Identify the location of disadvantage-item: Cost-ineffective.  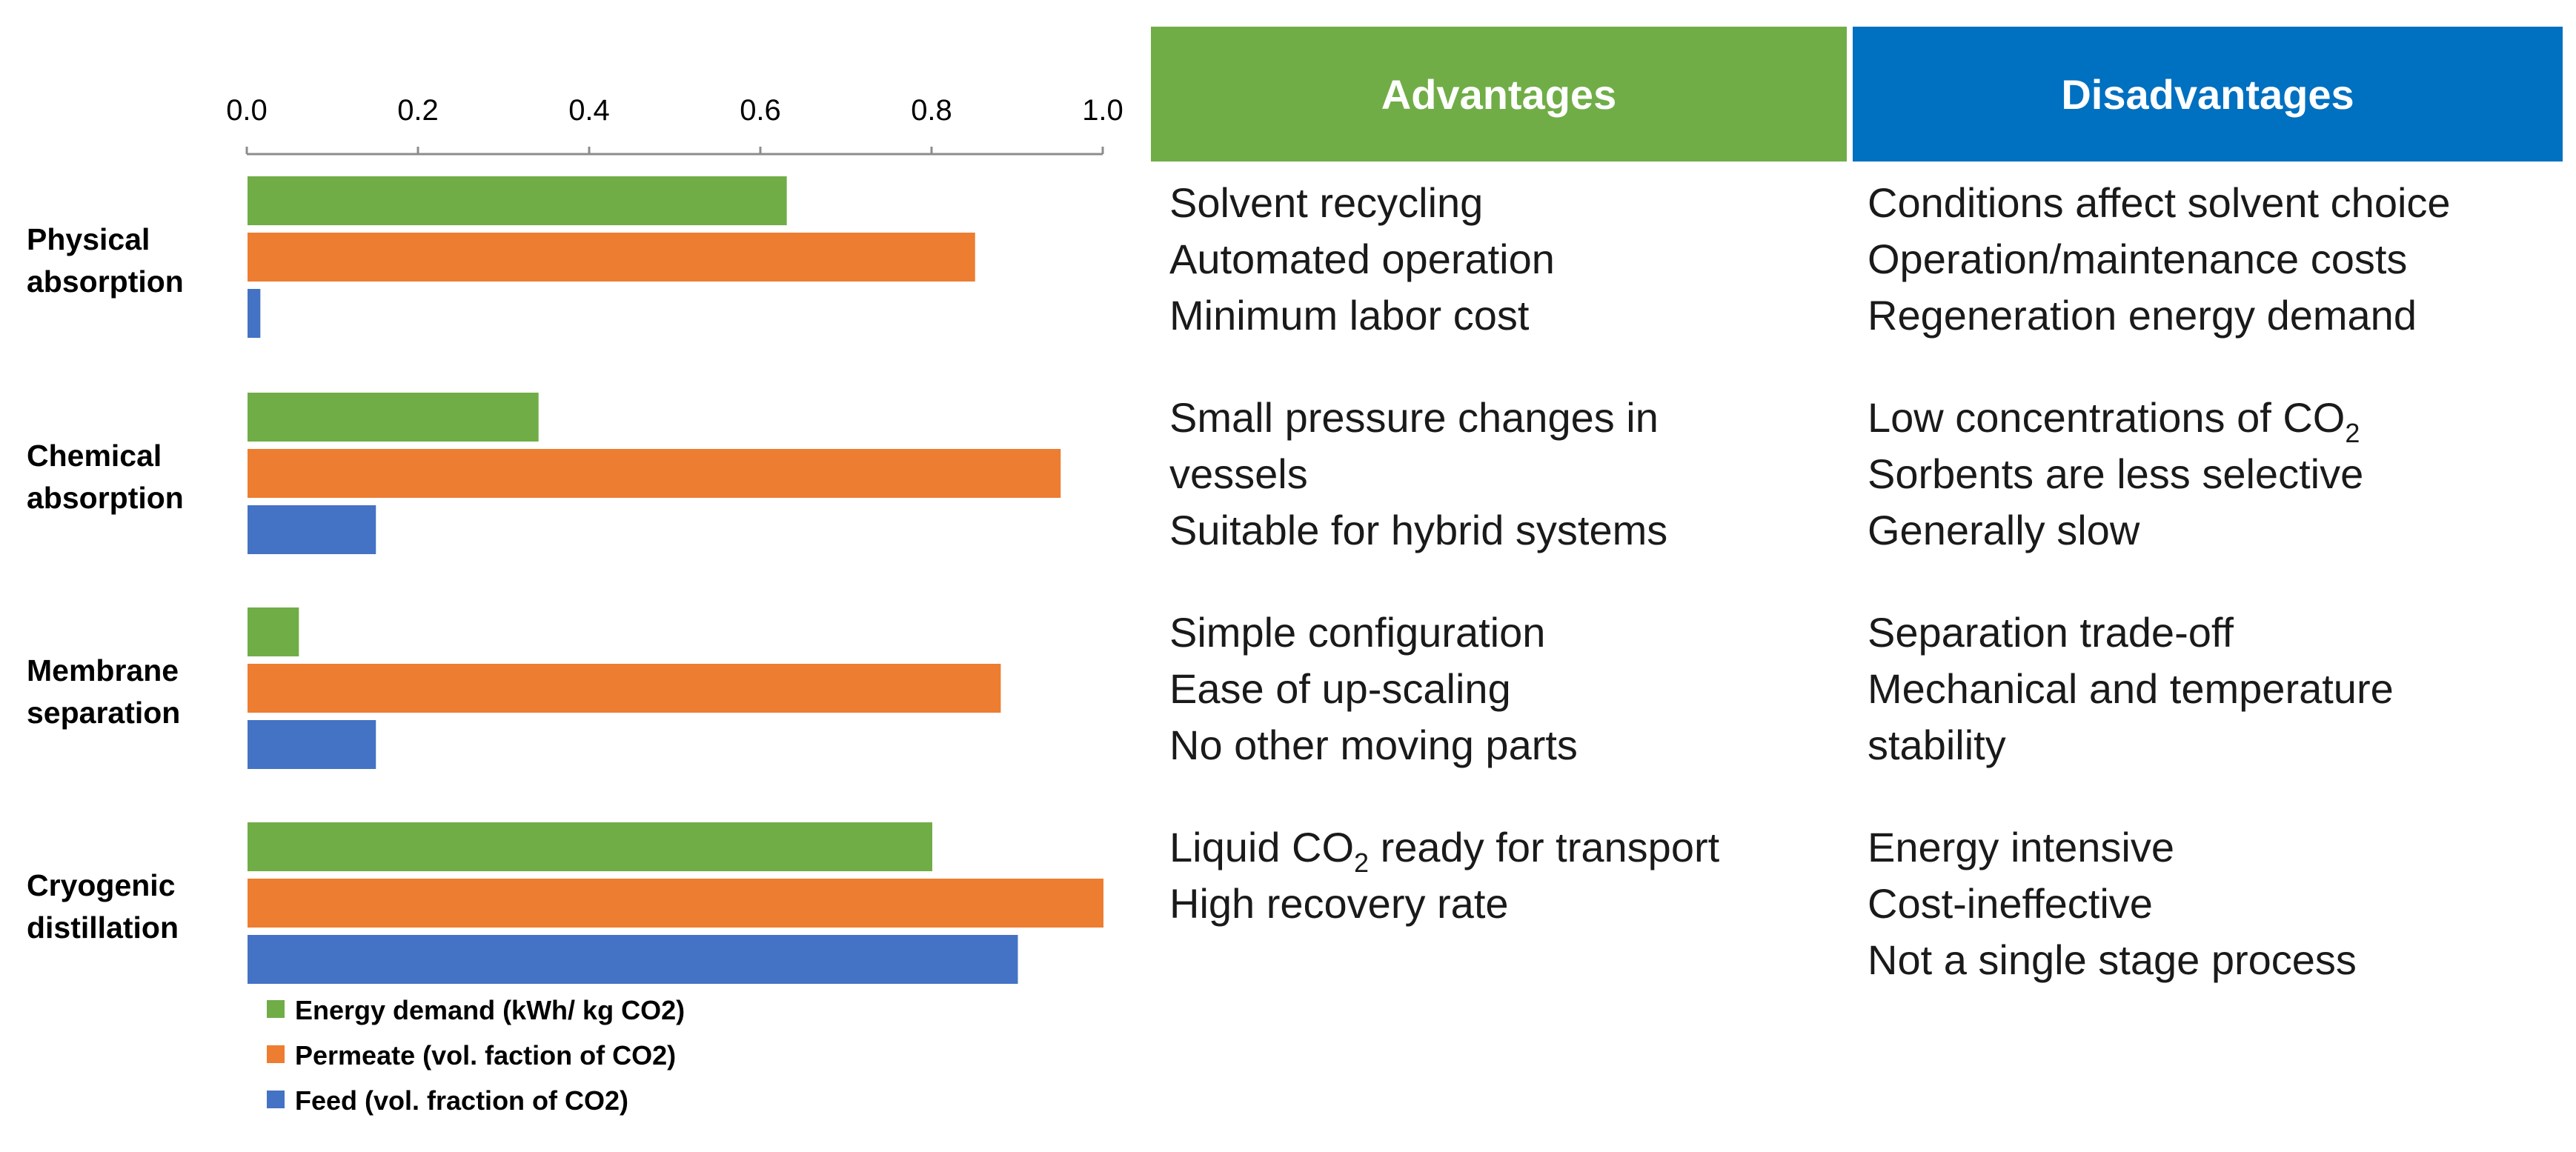
(2010, 903).